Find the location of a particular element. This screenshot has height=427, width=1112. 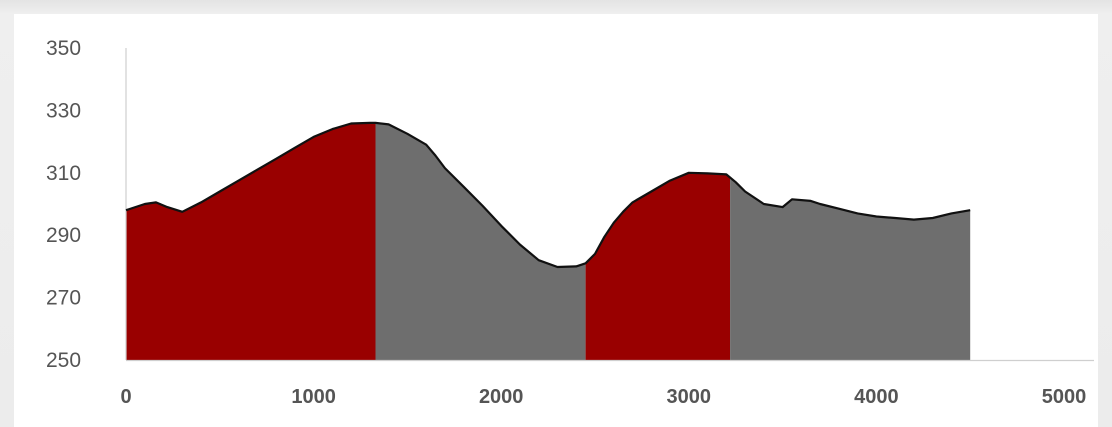

x-tick-label: 1000 is located at coordinates (313, 397).